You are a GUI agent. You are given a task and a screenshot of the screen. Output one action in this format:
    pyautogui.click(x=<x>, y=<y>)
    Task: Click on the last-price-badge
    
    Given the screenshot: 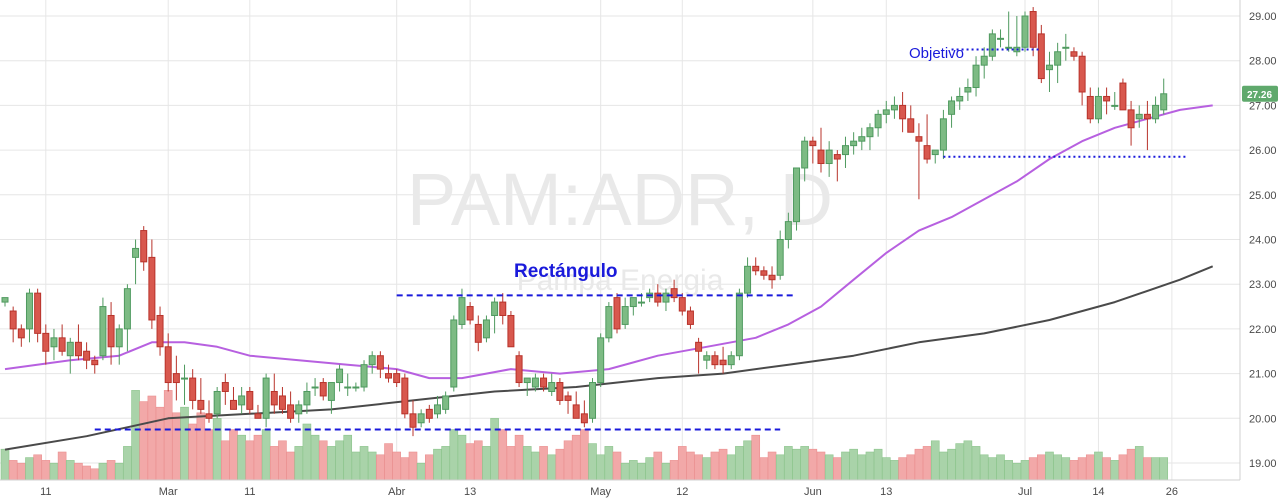 What is the action you would take?
    pyautogui.click(x=1260, y=93)
    